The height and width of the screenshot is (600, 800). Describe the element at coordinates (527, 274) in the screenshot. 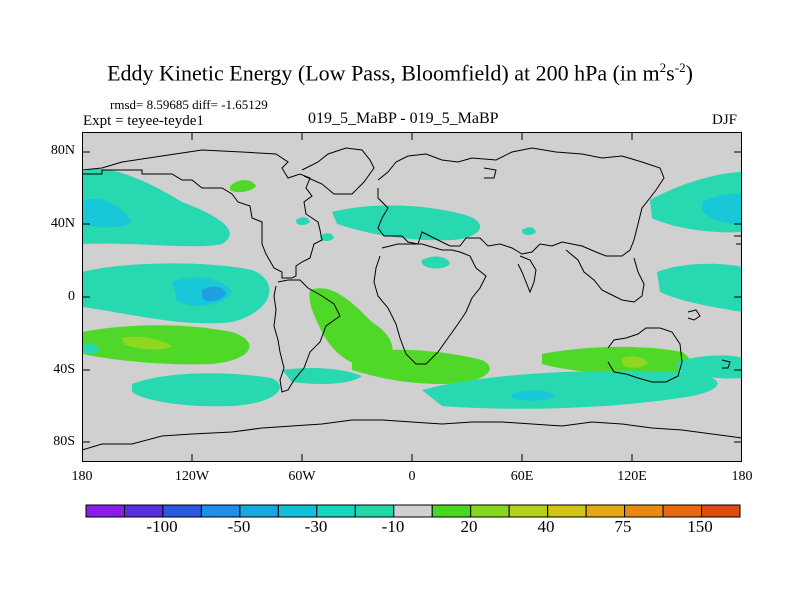

I see `coast-india` at that location.